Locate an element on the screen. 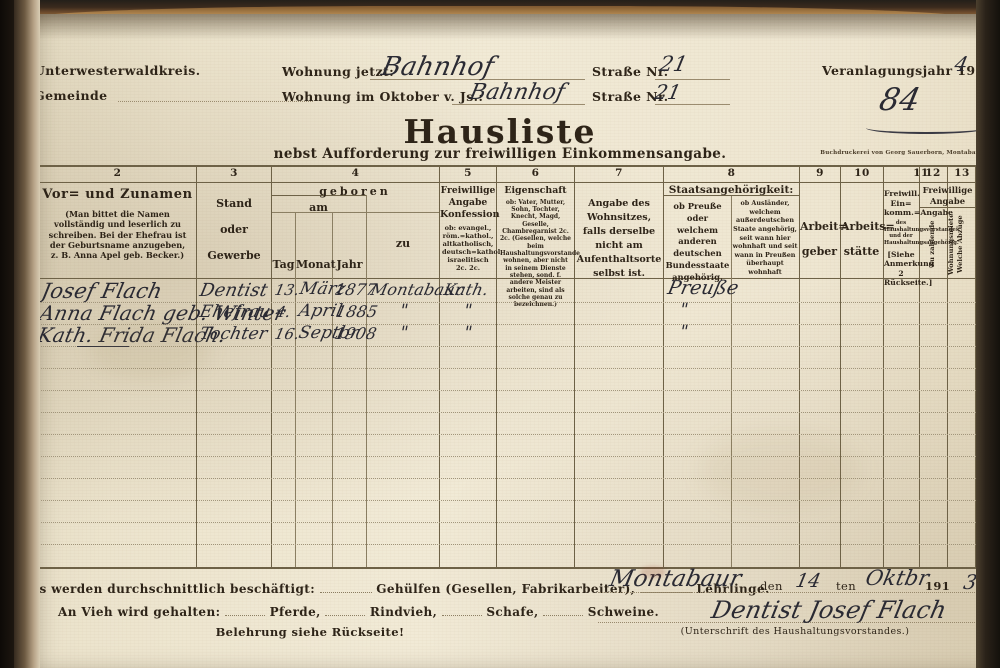 The height and width of the screenshot is (668, 1000). header-col5-line3: Konfession is located at coordinates (470, 214).